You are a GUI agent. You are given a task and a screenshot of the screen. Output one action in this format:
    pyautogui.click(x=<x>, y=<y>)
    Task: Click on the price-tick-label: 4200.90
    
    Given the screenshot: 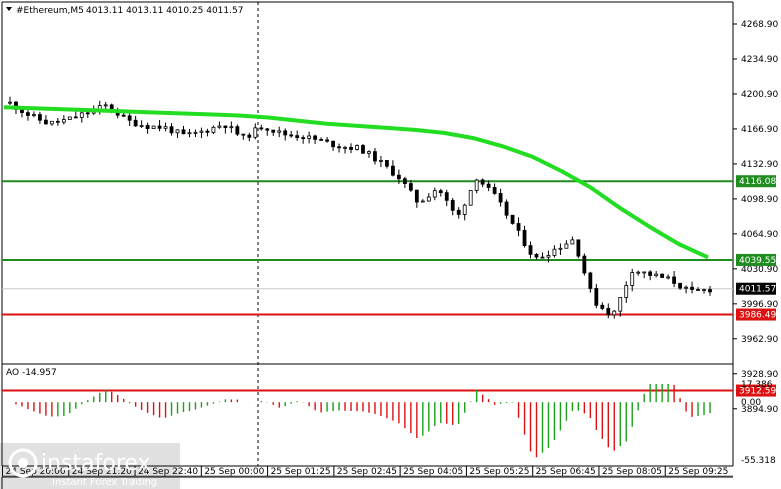 What is the action you would take?
    pyautogui.click(x=759, y=95)
    